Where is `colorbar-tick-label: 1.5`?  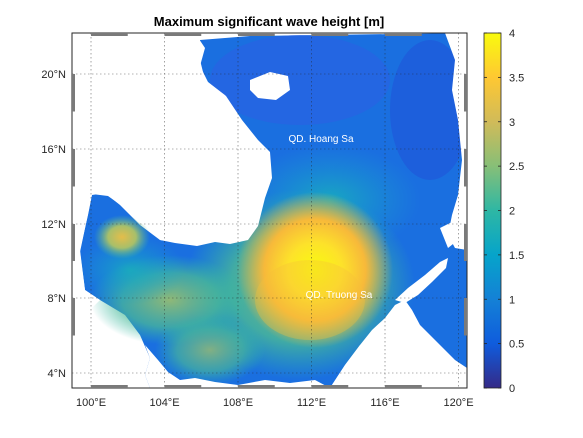
colorbar-tick-label: 1.5 is located at coordinates (516, 256).